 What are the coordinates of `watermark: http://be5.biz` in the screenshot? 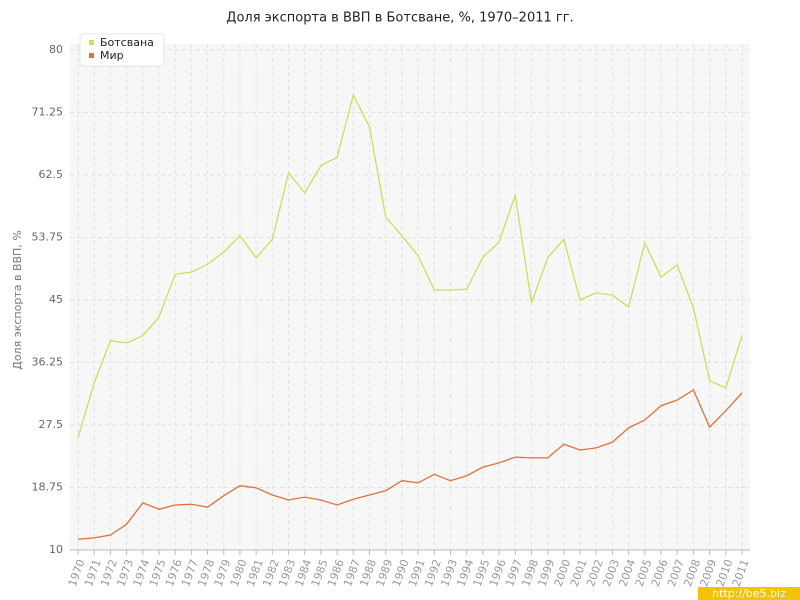 It's located at (749, 593).